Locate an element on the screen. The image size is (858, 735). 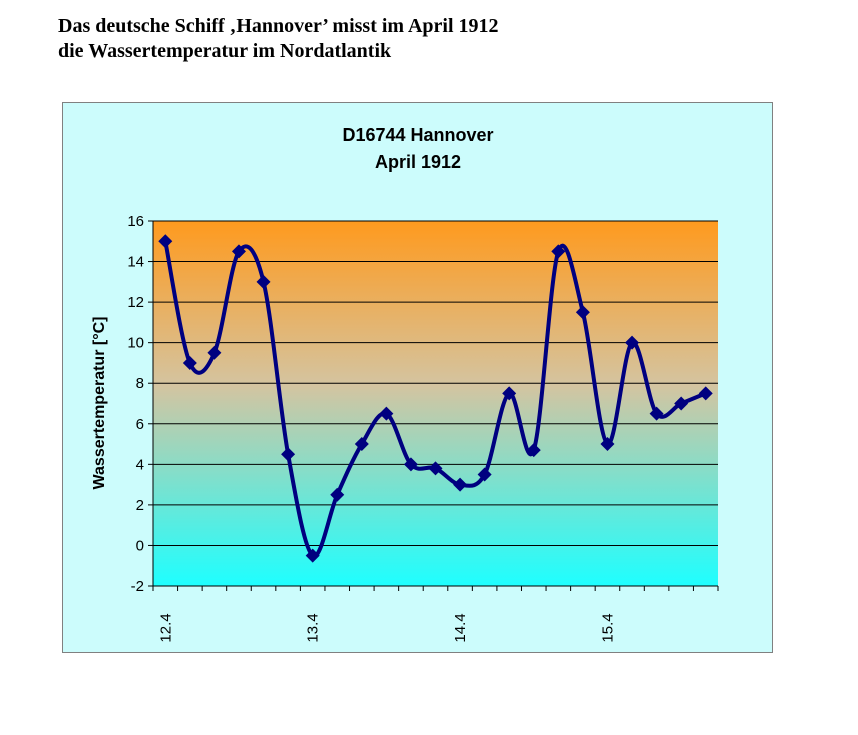
y-axis-label: Wassertemperatur [°C] is located at coordinates (99, 403).